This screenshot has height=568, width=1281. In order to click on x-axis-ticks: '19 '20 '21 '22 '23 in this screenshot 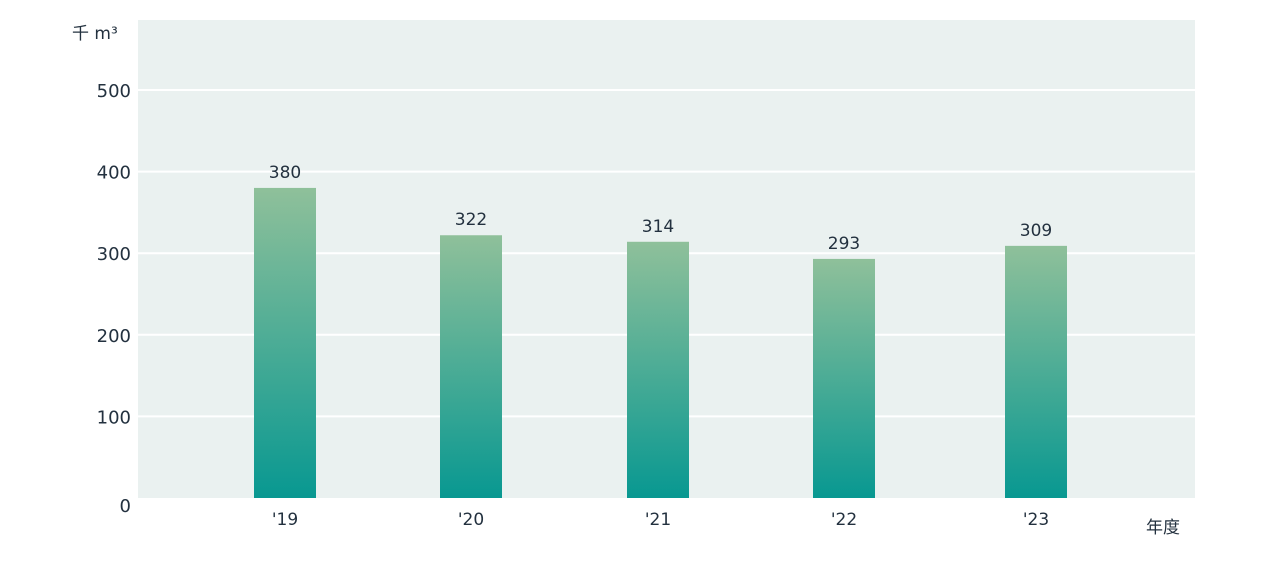, I will do `click(660, 520)`.